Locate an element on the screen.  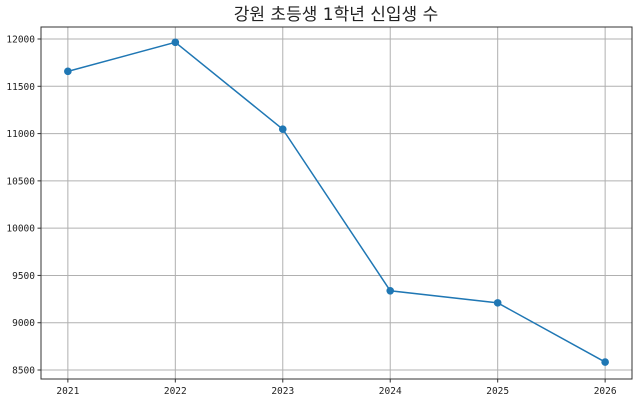
chart-title: 강원 초등생 1학년 신입생 수 is located at coordinates (336, 15).